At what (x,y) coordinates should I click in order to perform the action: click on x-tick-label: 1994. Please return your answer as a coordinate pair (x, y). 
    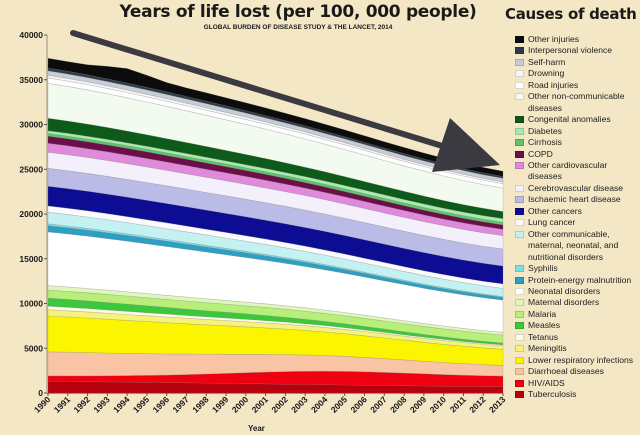
    Looking at the image, I should click on (121, 404).